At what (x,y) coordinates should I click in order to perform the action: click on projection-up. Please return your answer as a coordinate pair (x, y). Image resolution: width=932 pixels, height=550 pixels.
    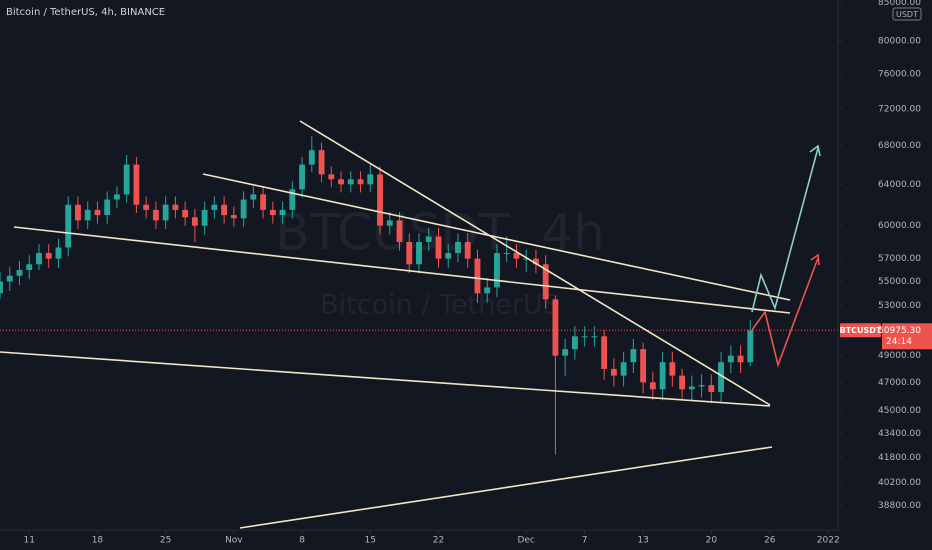
    Looking at the image, I should click on (785, 230).